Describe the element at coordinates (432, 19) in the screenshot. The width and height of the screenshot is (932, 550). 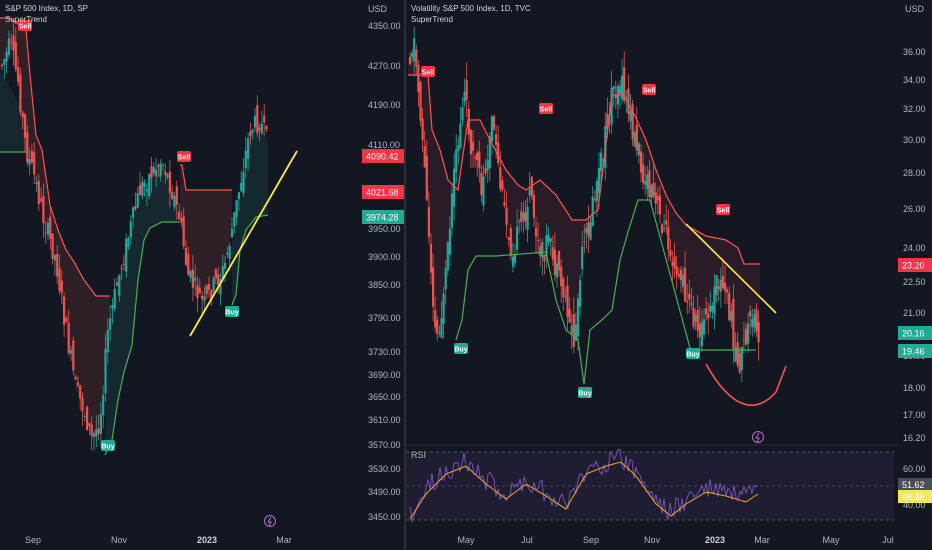
I see `vix-indicator-label: SuperTrend` at that location.